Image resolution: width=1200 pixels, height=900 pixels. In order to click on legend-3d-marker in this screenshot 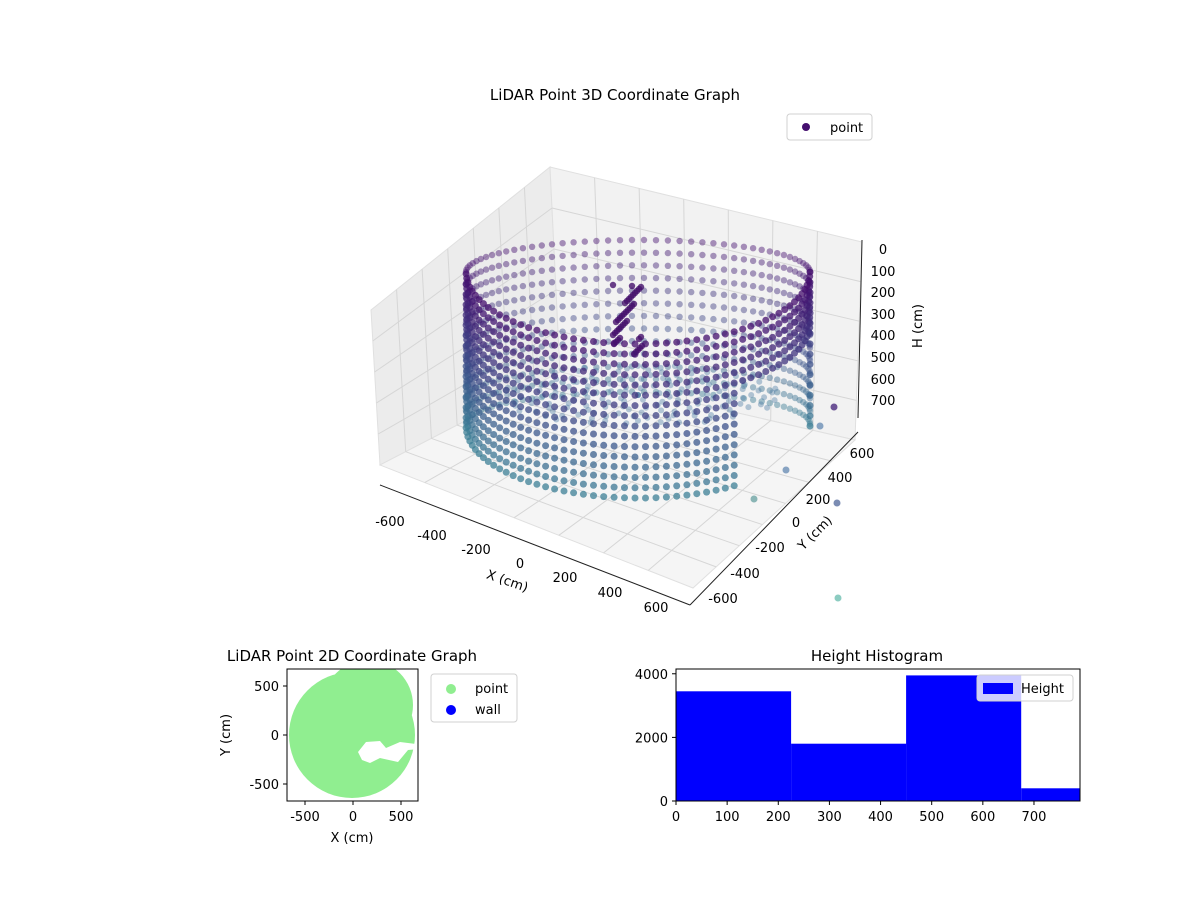, I will do `click(806, 127)`.